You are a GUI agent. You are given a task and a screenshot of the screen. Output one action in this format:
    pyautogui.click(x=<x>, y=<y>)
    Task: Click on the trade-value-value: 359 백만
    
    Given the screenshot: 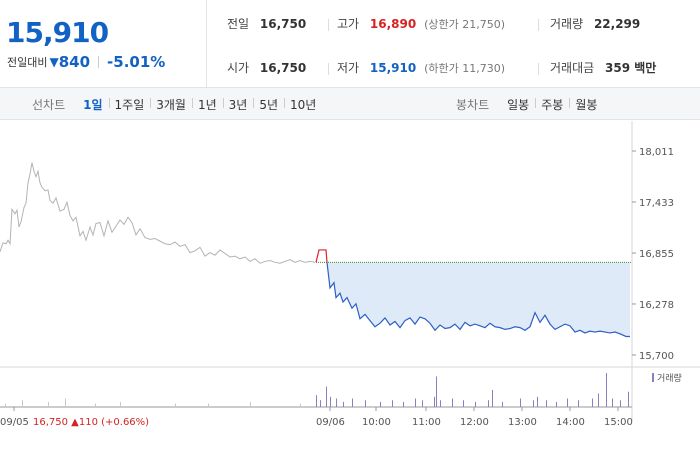 What is the action you would take?
    pyautogui.click(x=631, y=68)
    